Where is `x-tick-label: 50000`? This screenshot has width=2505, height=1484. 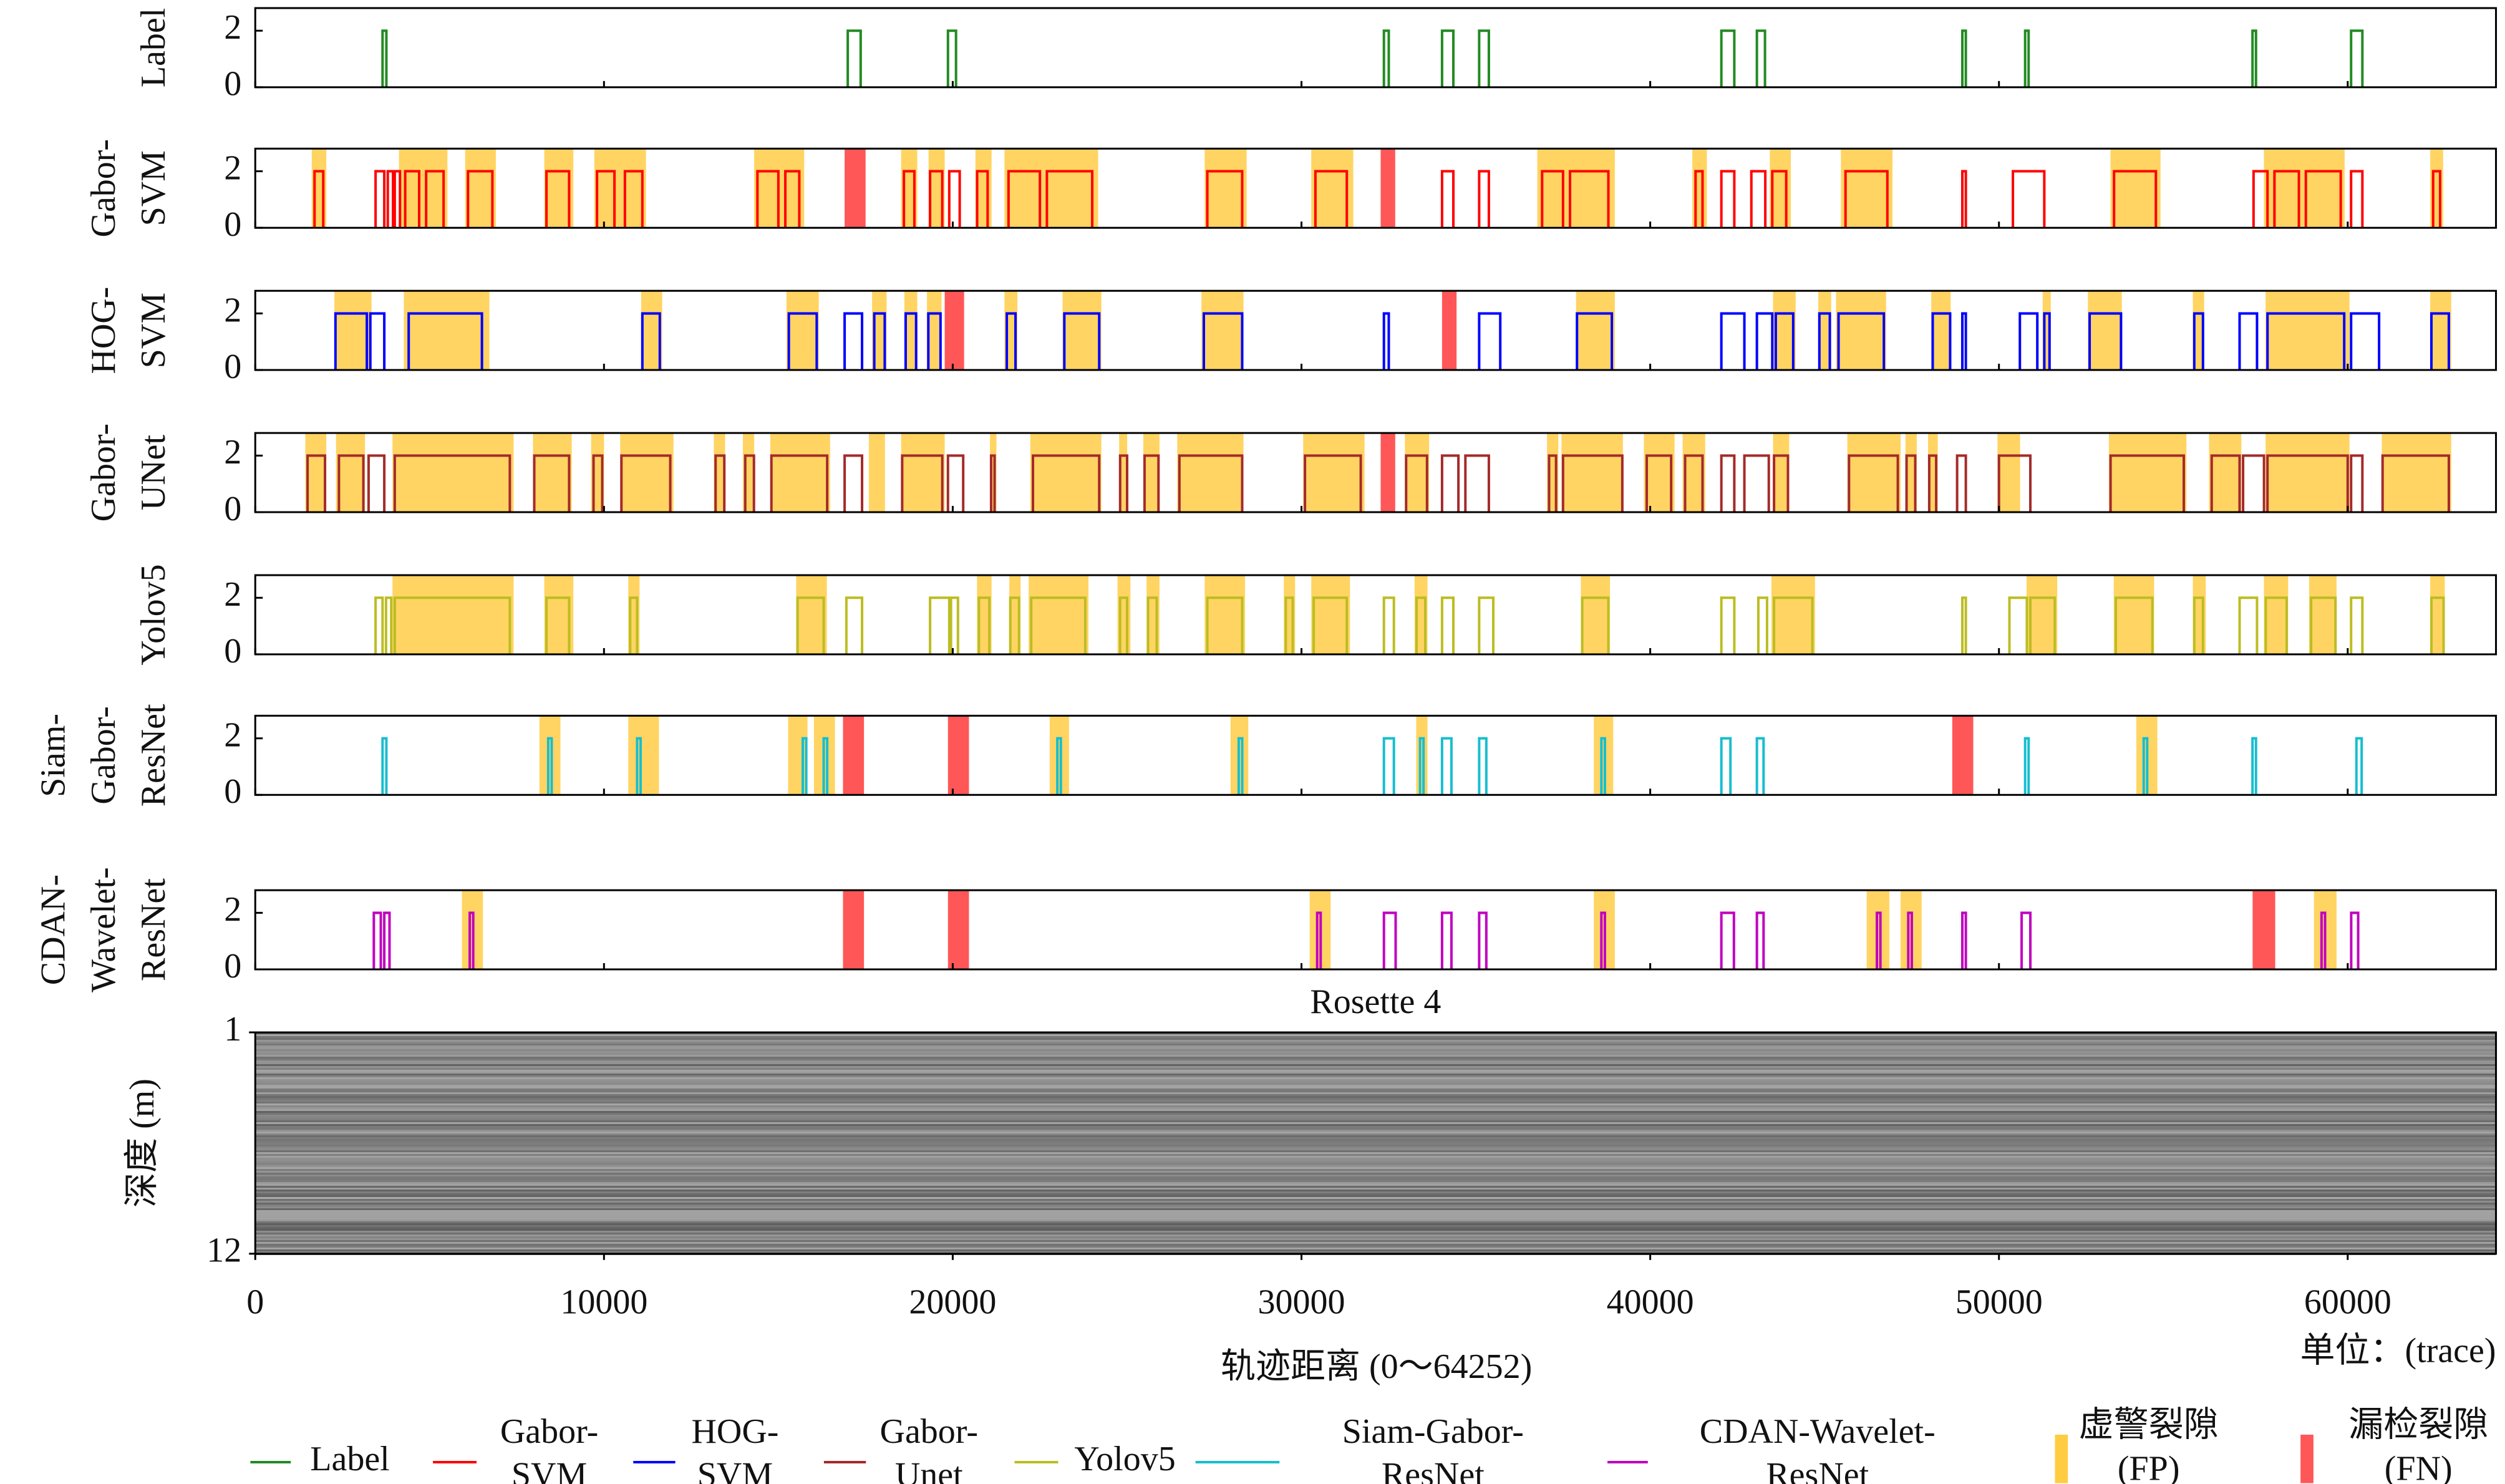 x-tick-label: 50000 is located at coordinates (1999, 1302).